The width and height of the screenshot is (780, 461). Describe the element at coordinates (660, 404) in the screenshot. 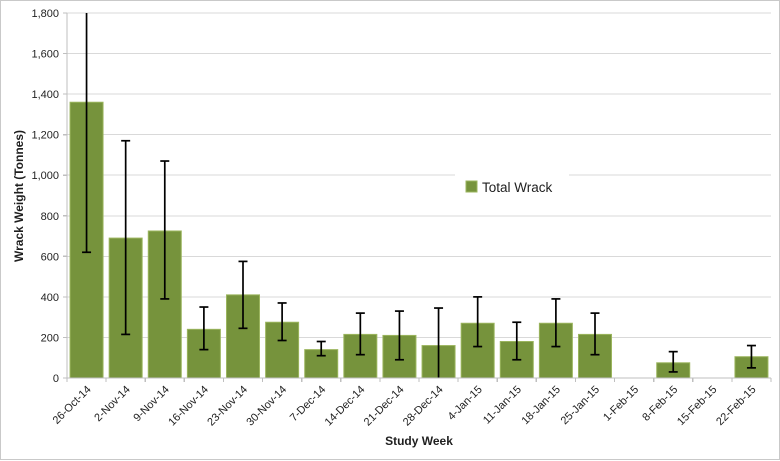

I see `xtick-label: 8-Feb-15` at that location.